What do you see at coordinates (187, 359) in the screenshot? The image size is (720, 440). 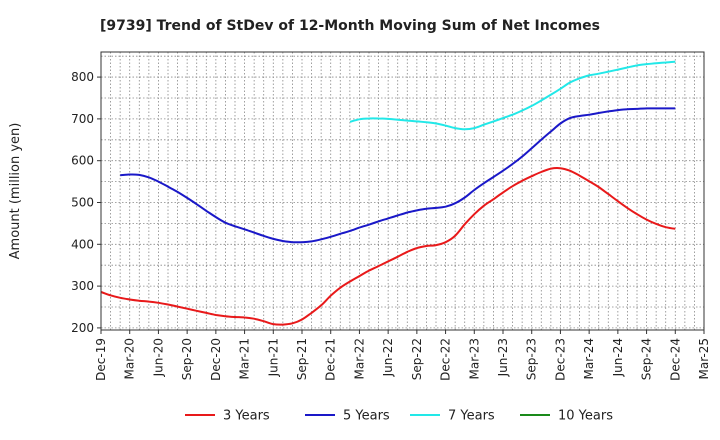 I see `x-tick-label: Sep-20` at bounding box center [187, 359].